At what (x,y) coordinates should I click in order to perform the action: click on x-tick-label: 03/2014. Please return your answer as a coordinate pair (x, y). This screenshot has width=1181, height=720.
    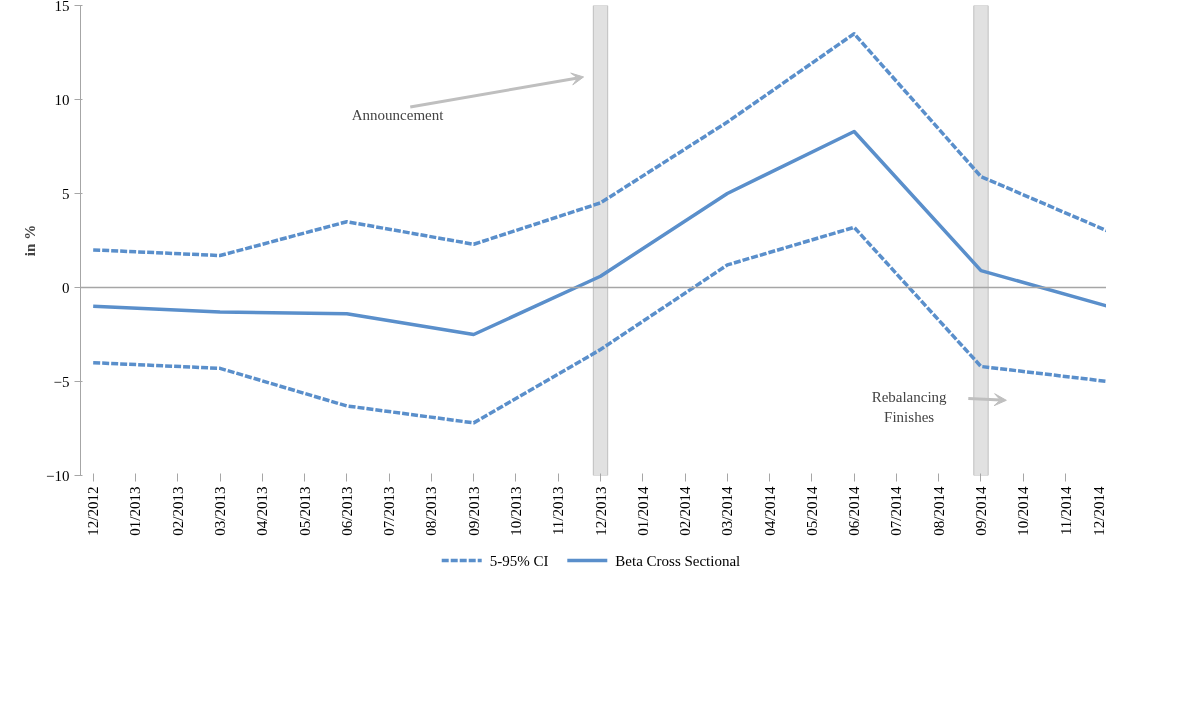
    Looking at the image, I should click on (727, 511).